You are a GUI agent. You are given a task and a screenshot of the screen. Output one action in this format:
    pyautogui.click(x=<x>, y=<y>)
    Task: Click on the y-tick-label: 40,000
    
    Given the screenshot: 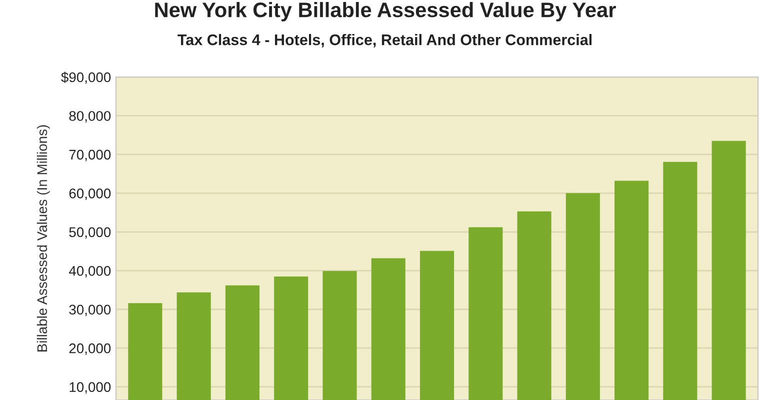 What is the action you would take?
    pyautogui.click(x=89, y=272)
    